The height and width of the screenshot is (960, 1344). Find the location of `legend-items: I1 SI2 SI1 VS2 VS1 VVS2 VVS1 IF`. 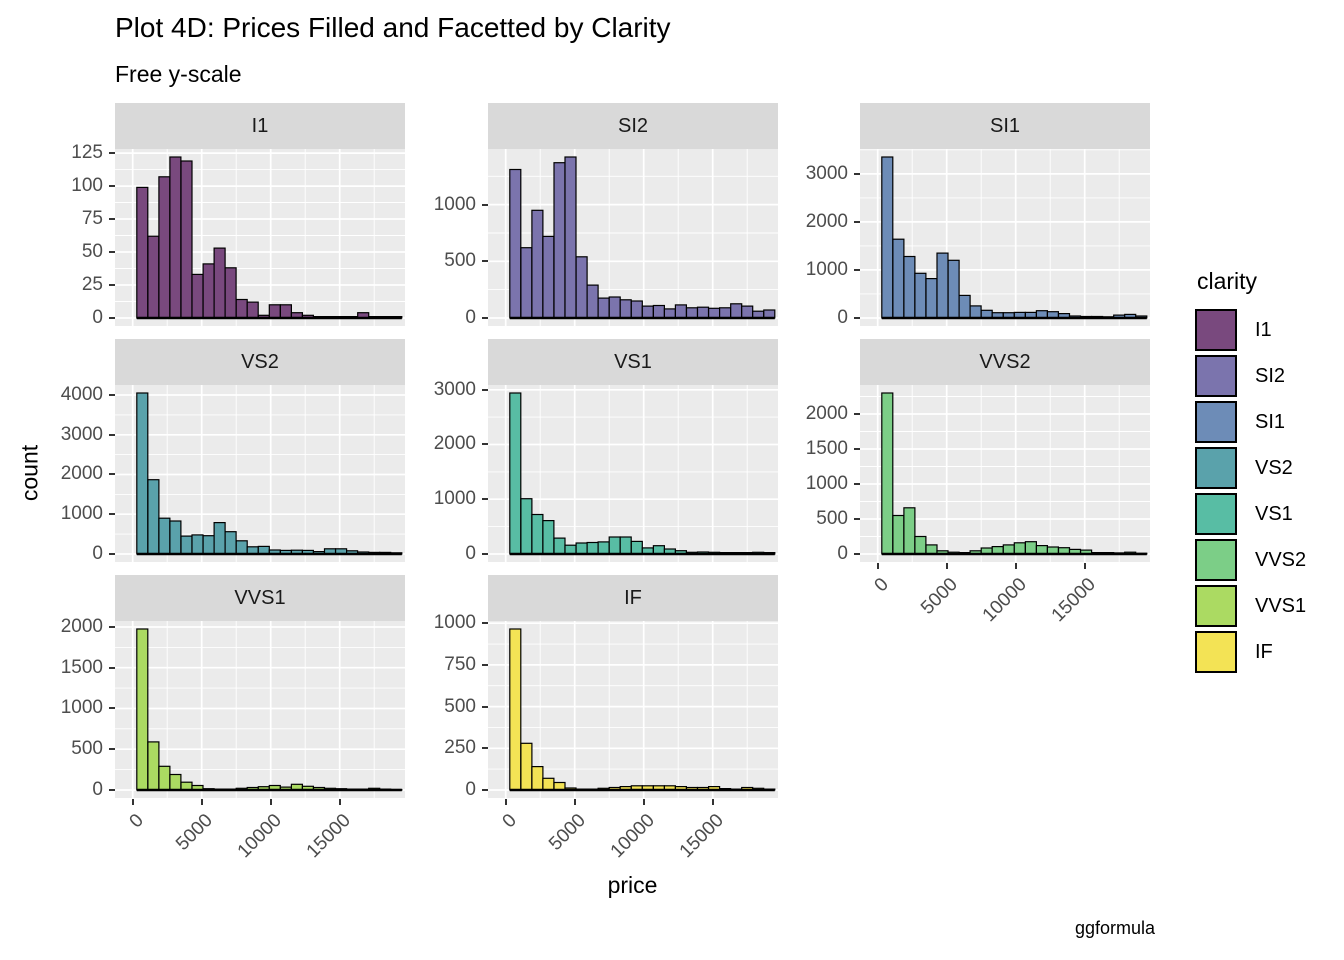

legend-items: I1 SI2 SI1 VS2 VS1 VVS2 VVS1 IF is located at coordinates (1269, 491).